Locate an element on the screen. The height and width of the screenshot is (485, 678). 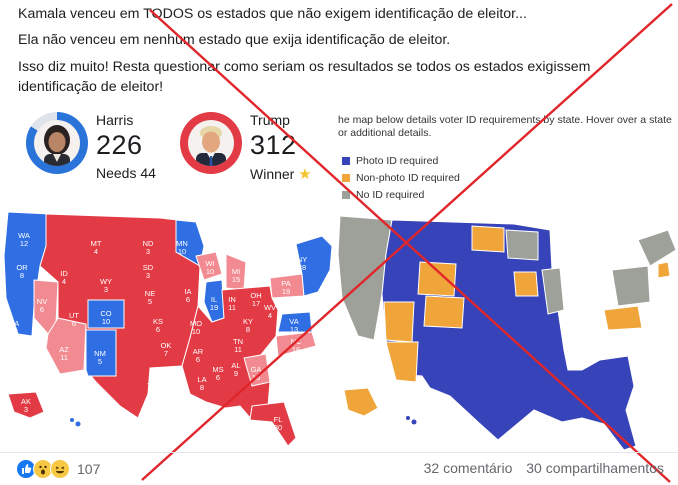
state-ev-ks: 6 is located at coordinates (158, 329).